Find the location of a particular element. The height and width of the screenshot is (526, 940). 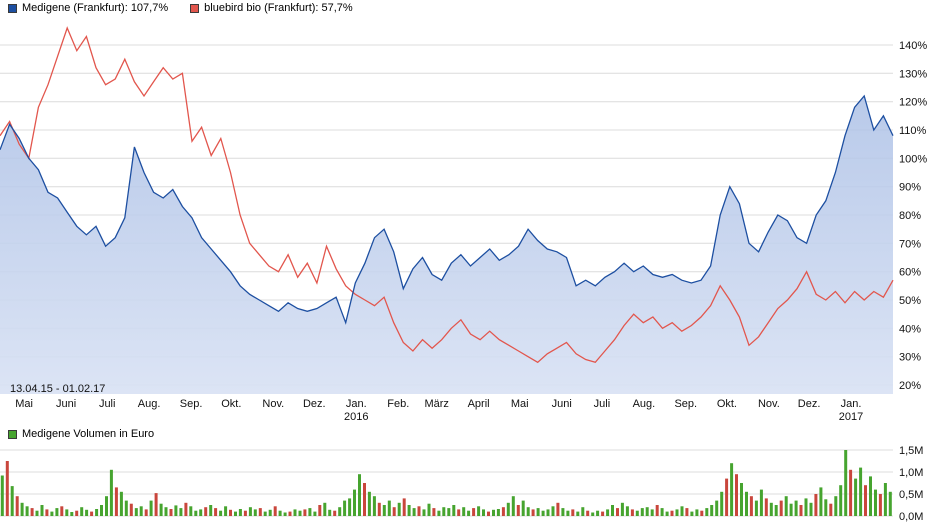

svg-text: 0,5M is located at coordinates (911, 495).